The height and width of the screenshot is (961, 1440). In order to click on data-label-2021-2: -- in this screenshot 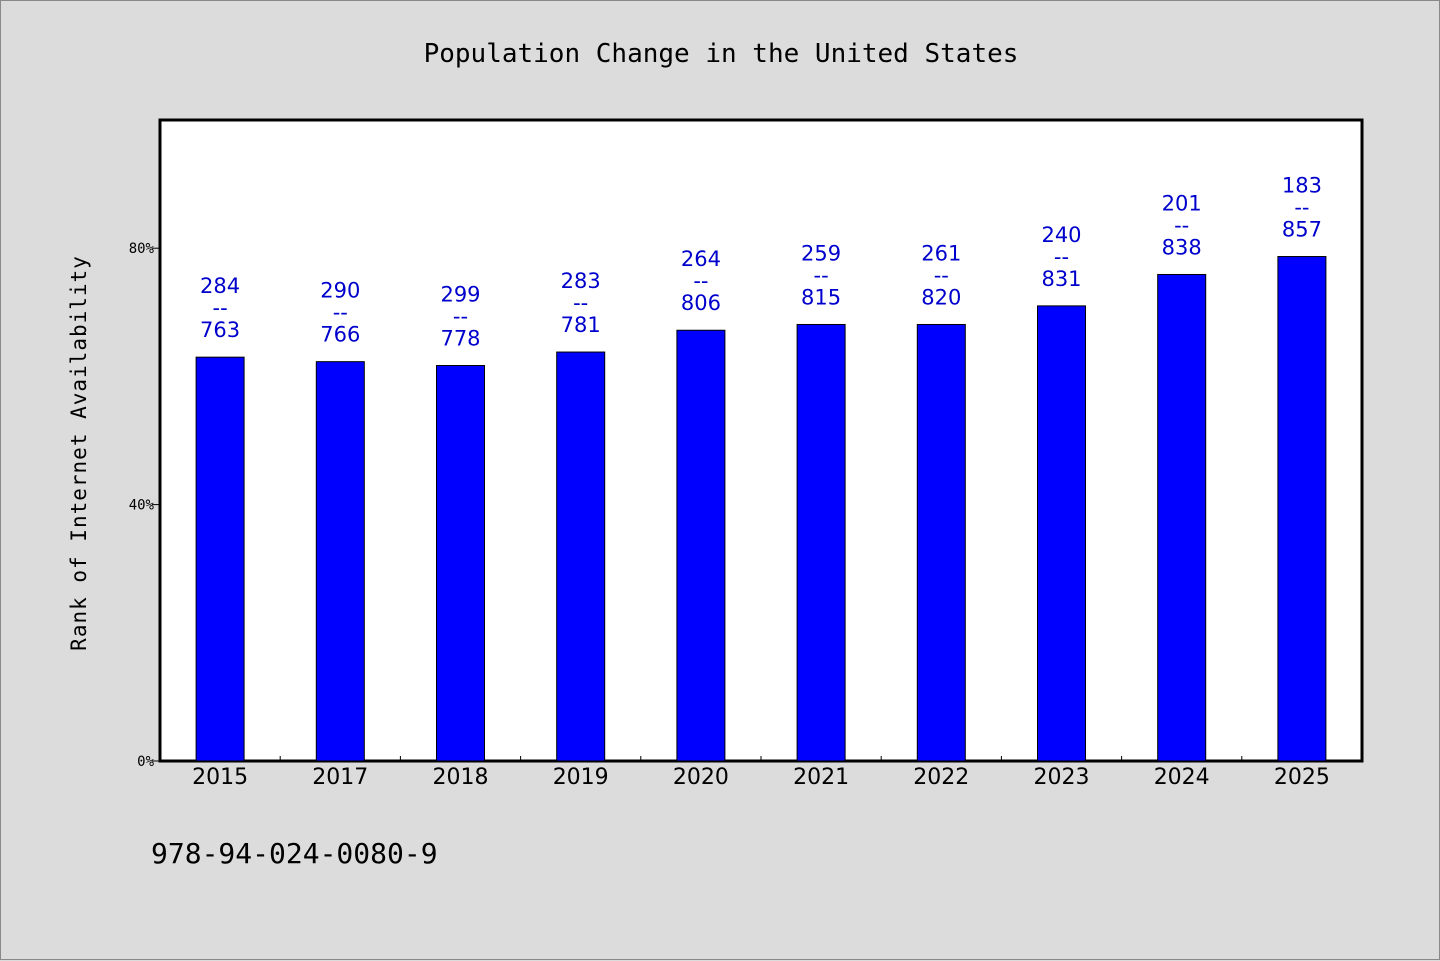, I will do `click(821, 275)`.